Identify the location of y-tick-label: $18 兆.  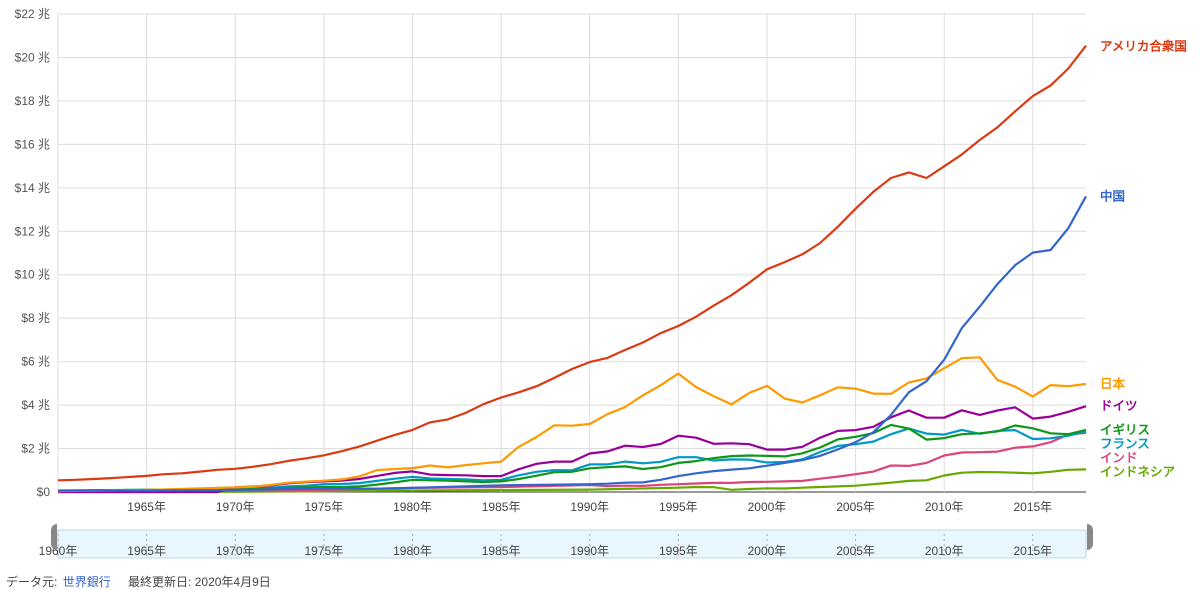
(32, 101).